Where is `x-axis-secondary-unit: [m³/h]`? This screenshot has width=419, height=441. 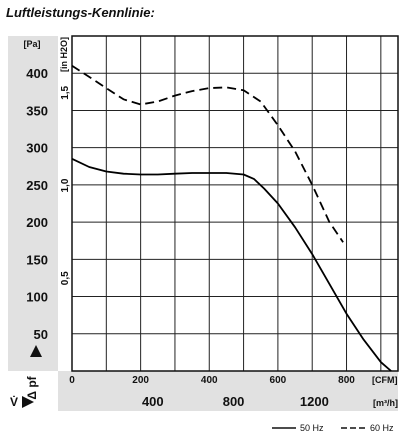
x-axis-secondary-unit: [m³/h] is located at coordinates (385, 403).